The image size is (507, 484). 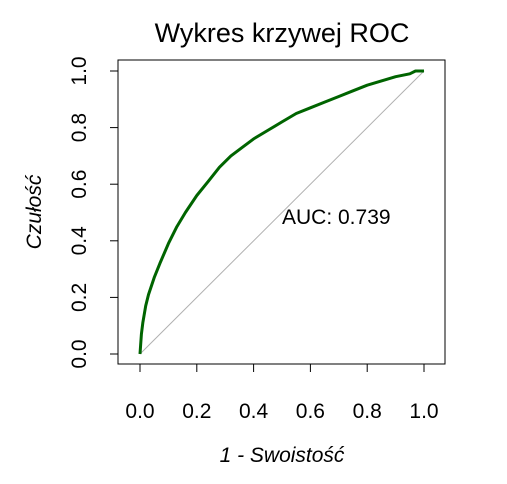 I want to click on x-tick-label: 0.6, so click(x=310, y=411).